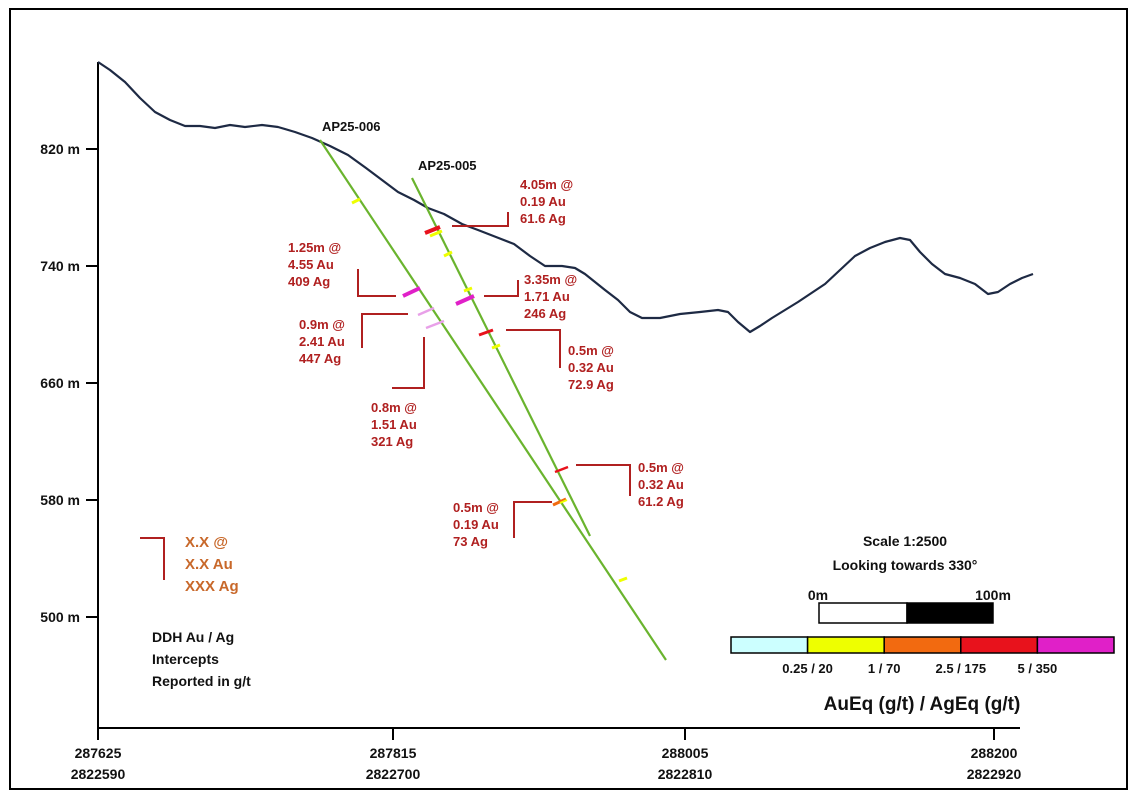 The height and width of the screenshot is (796, 1137). What do you see at coordinates (993, 595) in the screenshot?
I see `scale-end-label: 100m` at bounding box center [993, 595].